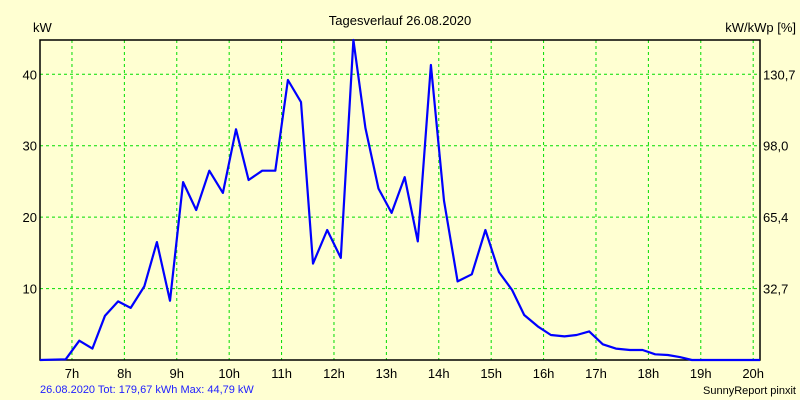 The height and width of the screenshot is (400, 800). What do you see at coordinates (400, 20) in the screenshot?
I see `chart-title: Tagesverlauf 26.08.2020` at bounding box center [400, 20].